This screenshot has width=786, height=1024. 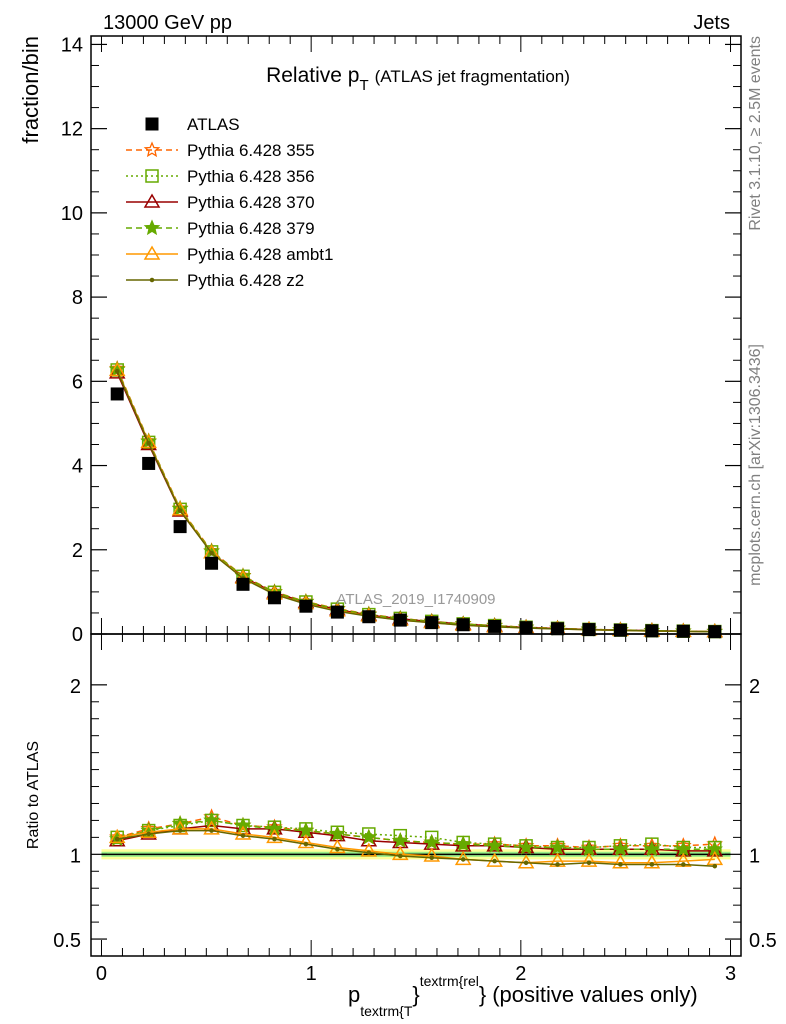 I want to click on main-ylabel: fraction/bin, so click(x=30, y=90).